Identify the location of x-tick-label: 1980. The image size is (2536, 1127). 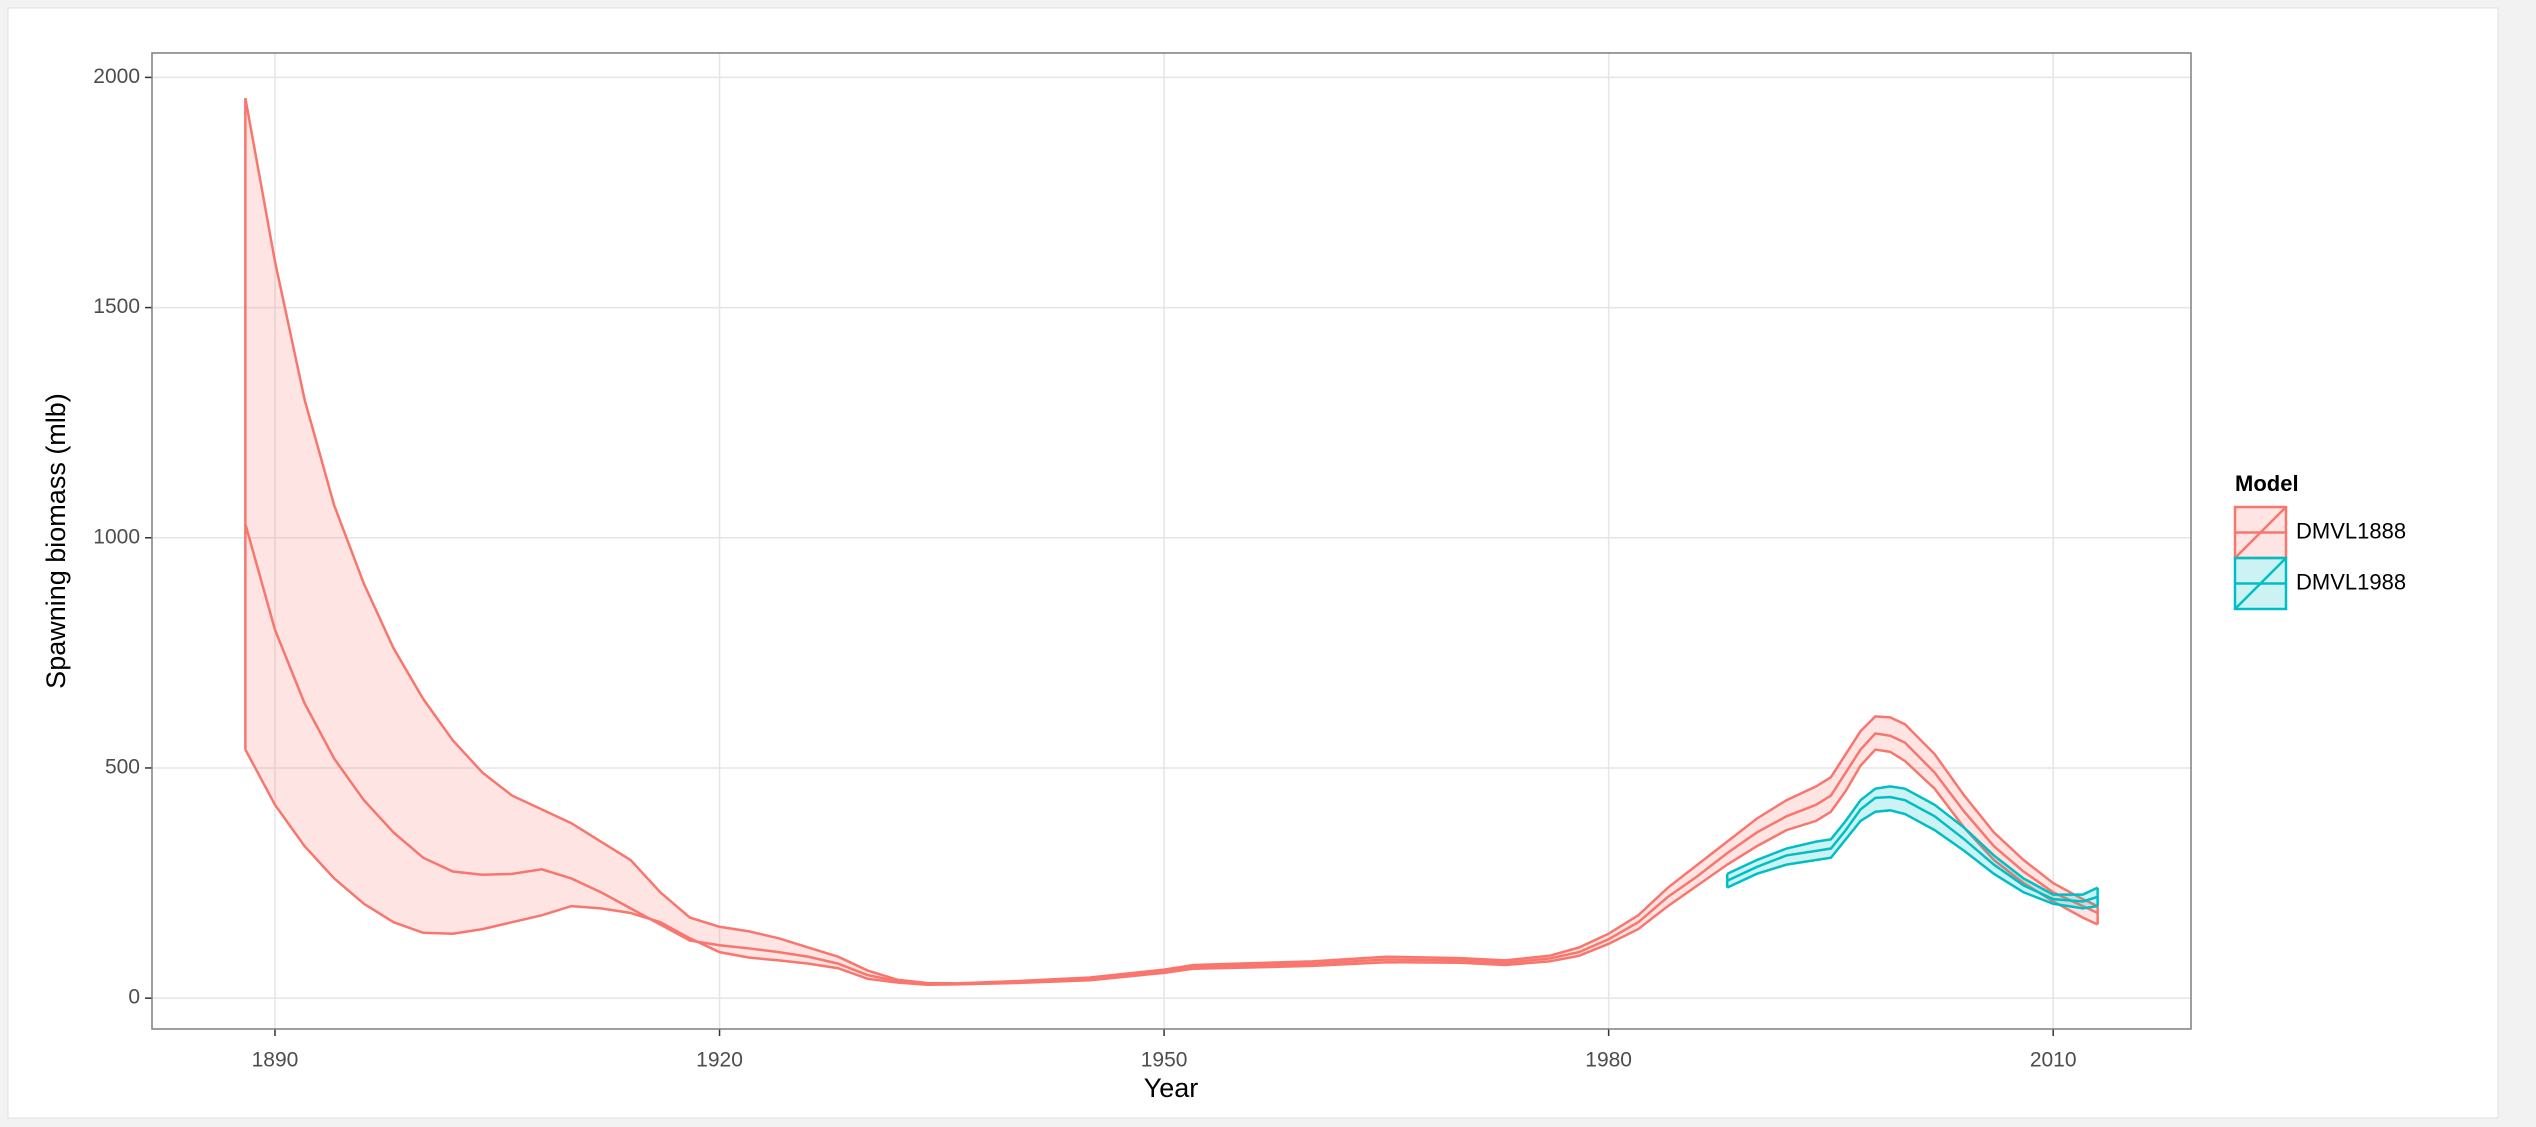
(1608, 1060).